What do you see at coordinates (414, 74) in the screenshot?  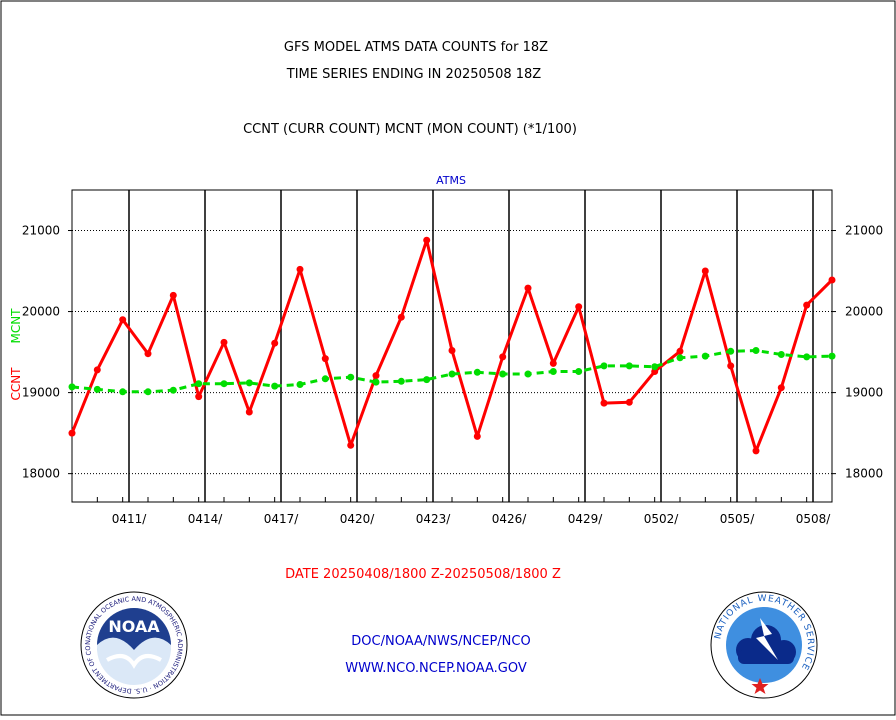 I see `header-line-2: TIME SERIES ENDING IN 20250508 18Z` at bounding box center [414, 74].